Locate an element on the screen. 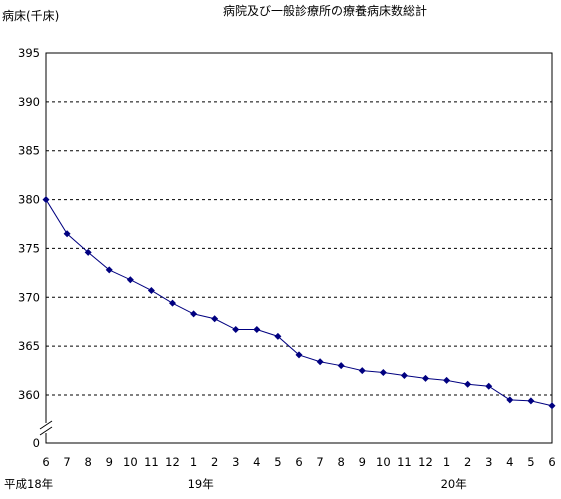 The width and height of the screenshot is (561, 499). y-tick-label: 385 is located at coordinates (29, 151).